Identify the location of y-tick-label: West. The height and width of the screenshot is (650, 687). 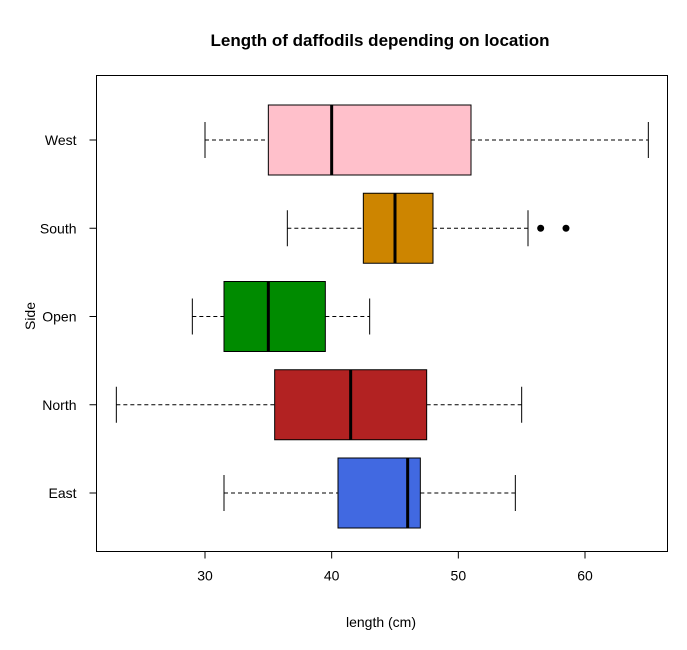
(61, 140).